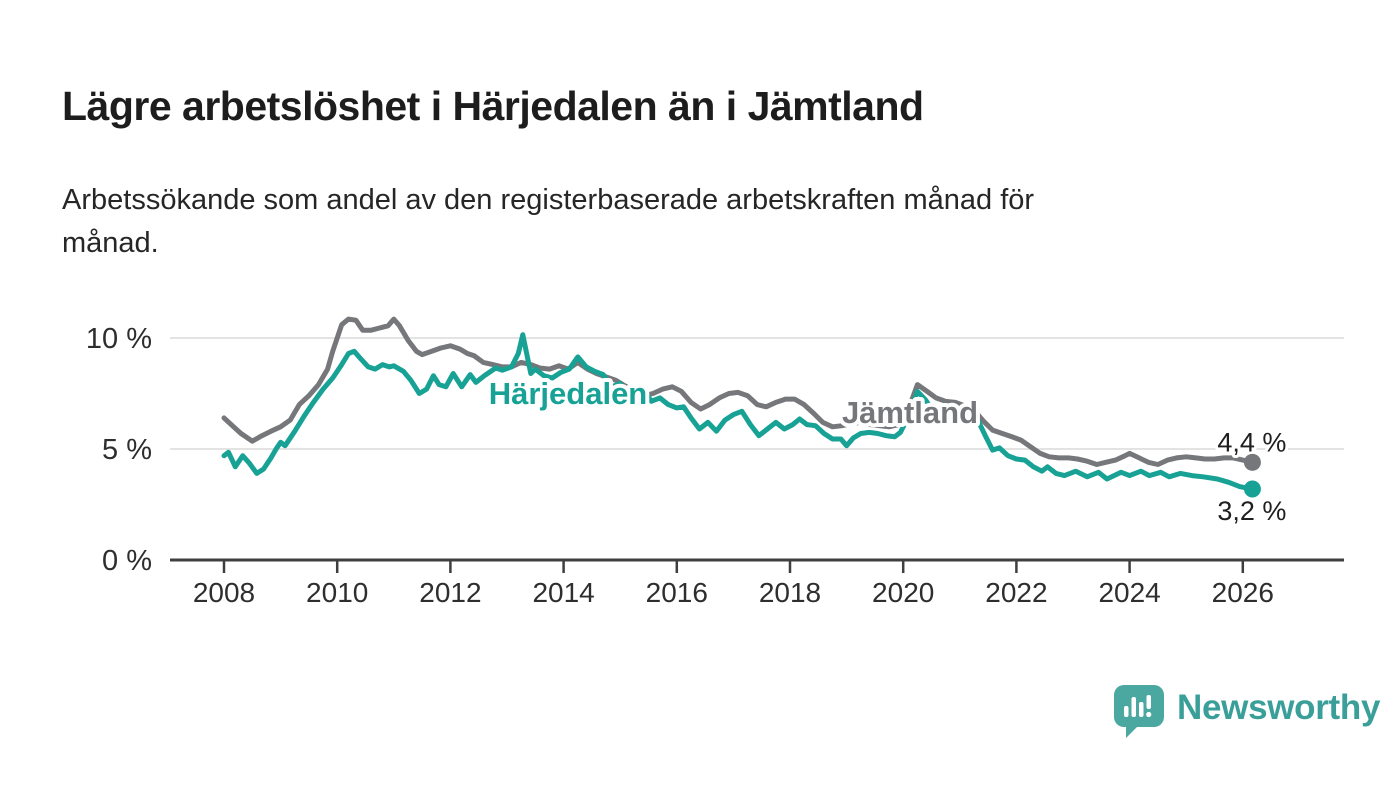 Image resolution: width=1400 pixels, height=794 pixels. Describe the element at coordinates (127, 450) in the screenshot. I see `y-axis-tick-label: 5 %` at that location.